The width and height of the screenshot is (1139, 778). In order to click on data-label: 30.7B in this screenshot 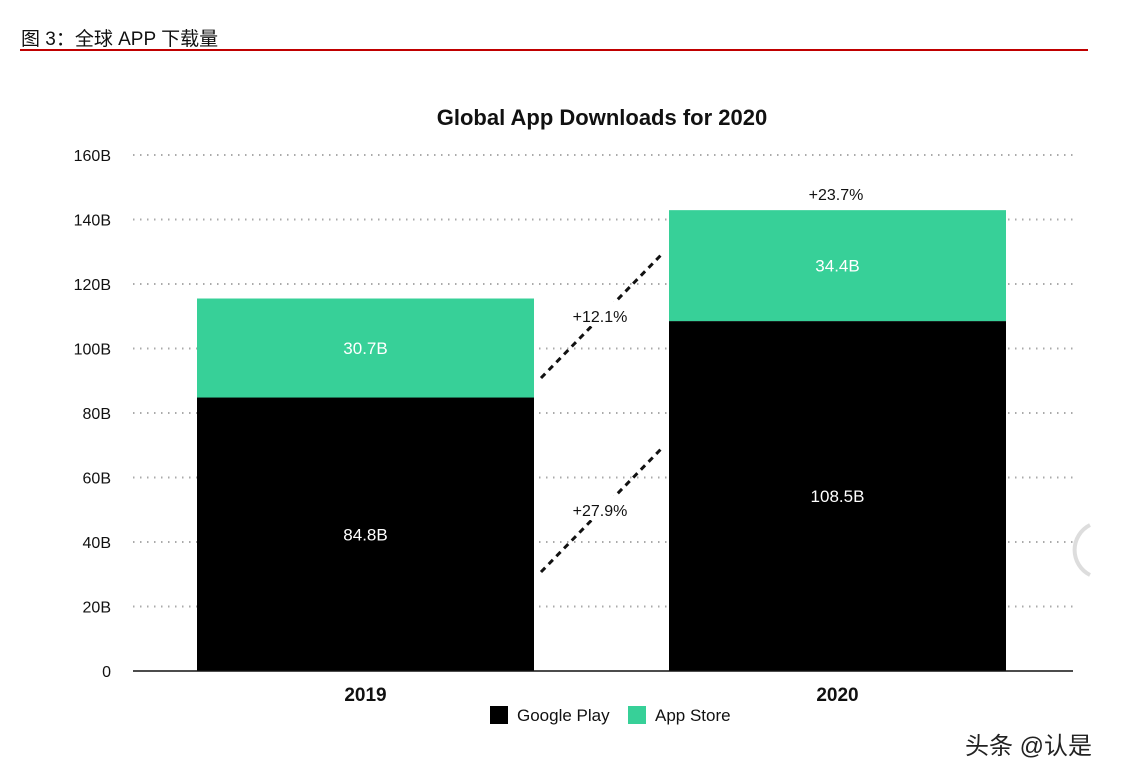, I will do `click(365, 348)`.